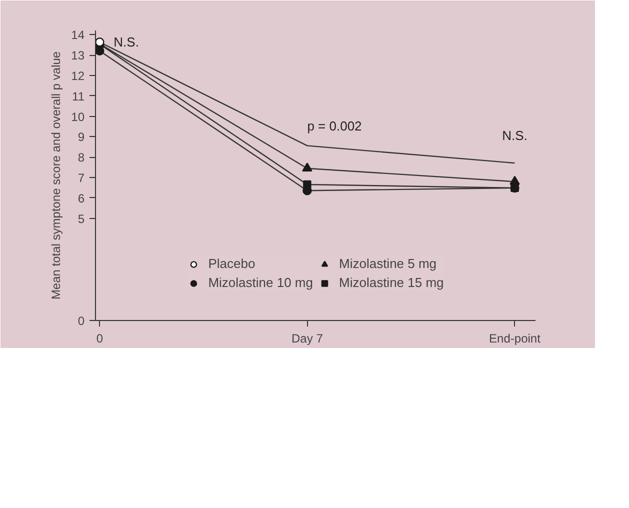 Image resolution: width=629 pixels, height=508 pixels. I want to click on y-tick-label: 7, so click(81, 178).